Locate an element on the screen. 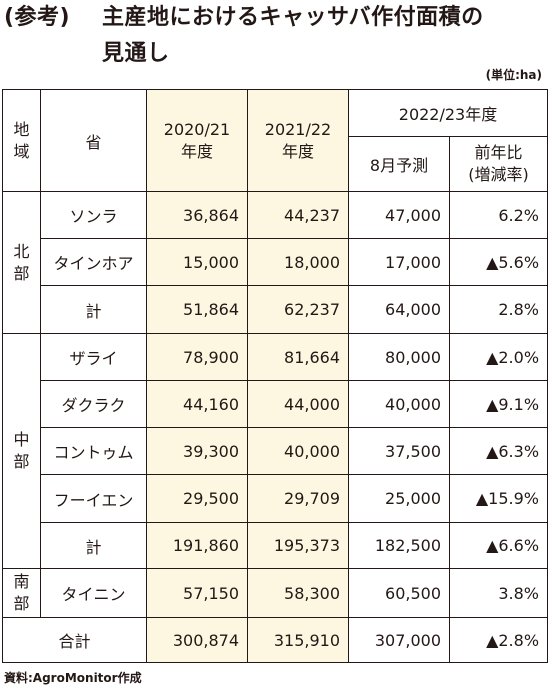 This screenshot has height=689, width=550. value-2020: 57,150 is located at coordinates (197, 593).